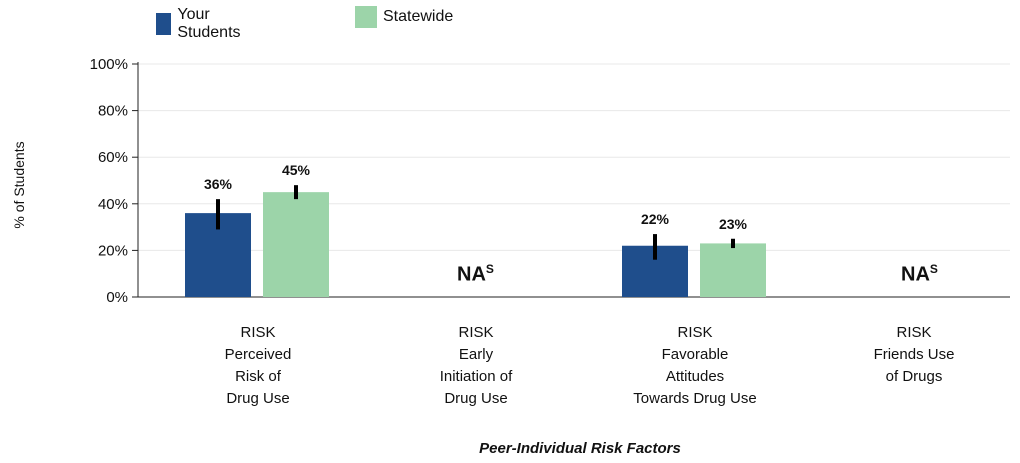 Image resolution: width=1020 pixels, height=463 pixels. I want to click on category-label-2: RISK Early Initiation of Drug Use, so click(476, 365).